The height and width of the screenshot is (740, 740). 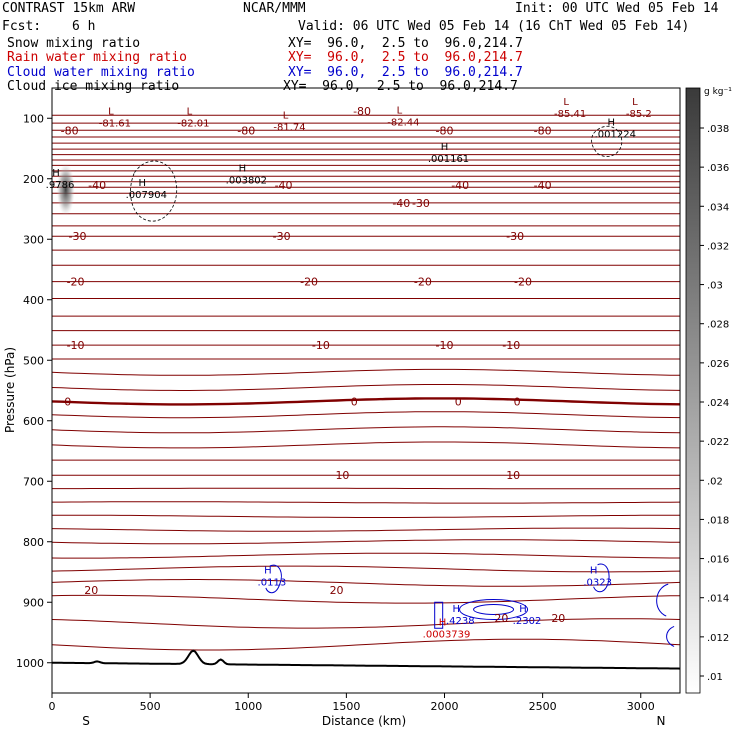 I want to click on isotherm-label: -80, so click(x=70, y=130).